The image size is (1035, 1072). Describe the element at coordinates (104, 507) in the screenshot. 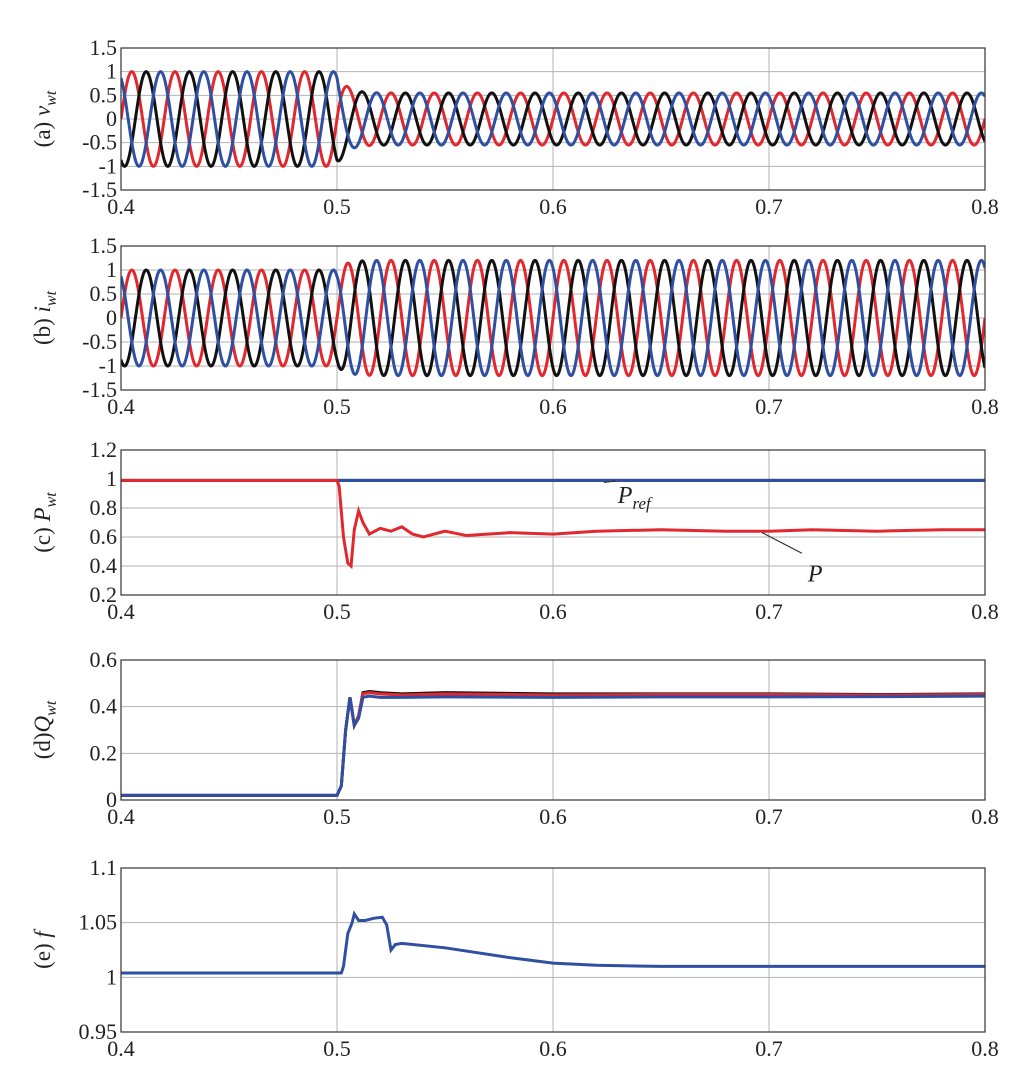

I see `y-tick-label: 0.8` at that location.